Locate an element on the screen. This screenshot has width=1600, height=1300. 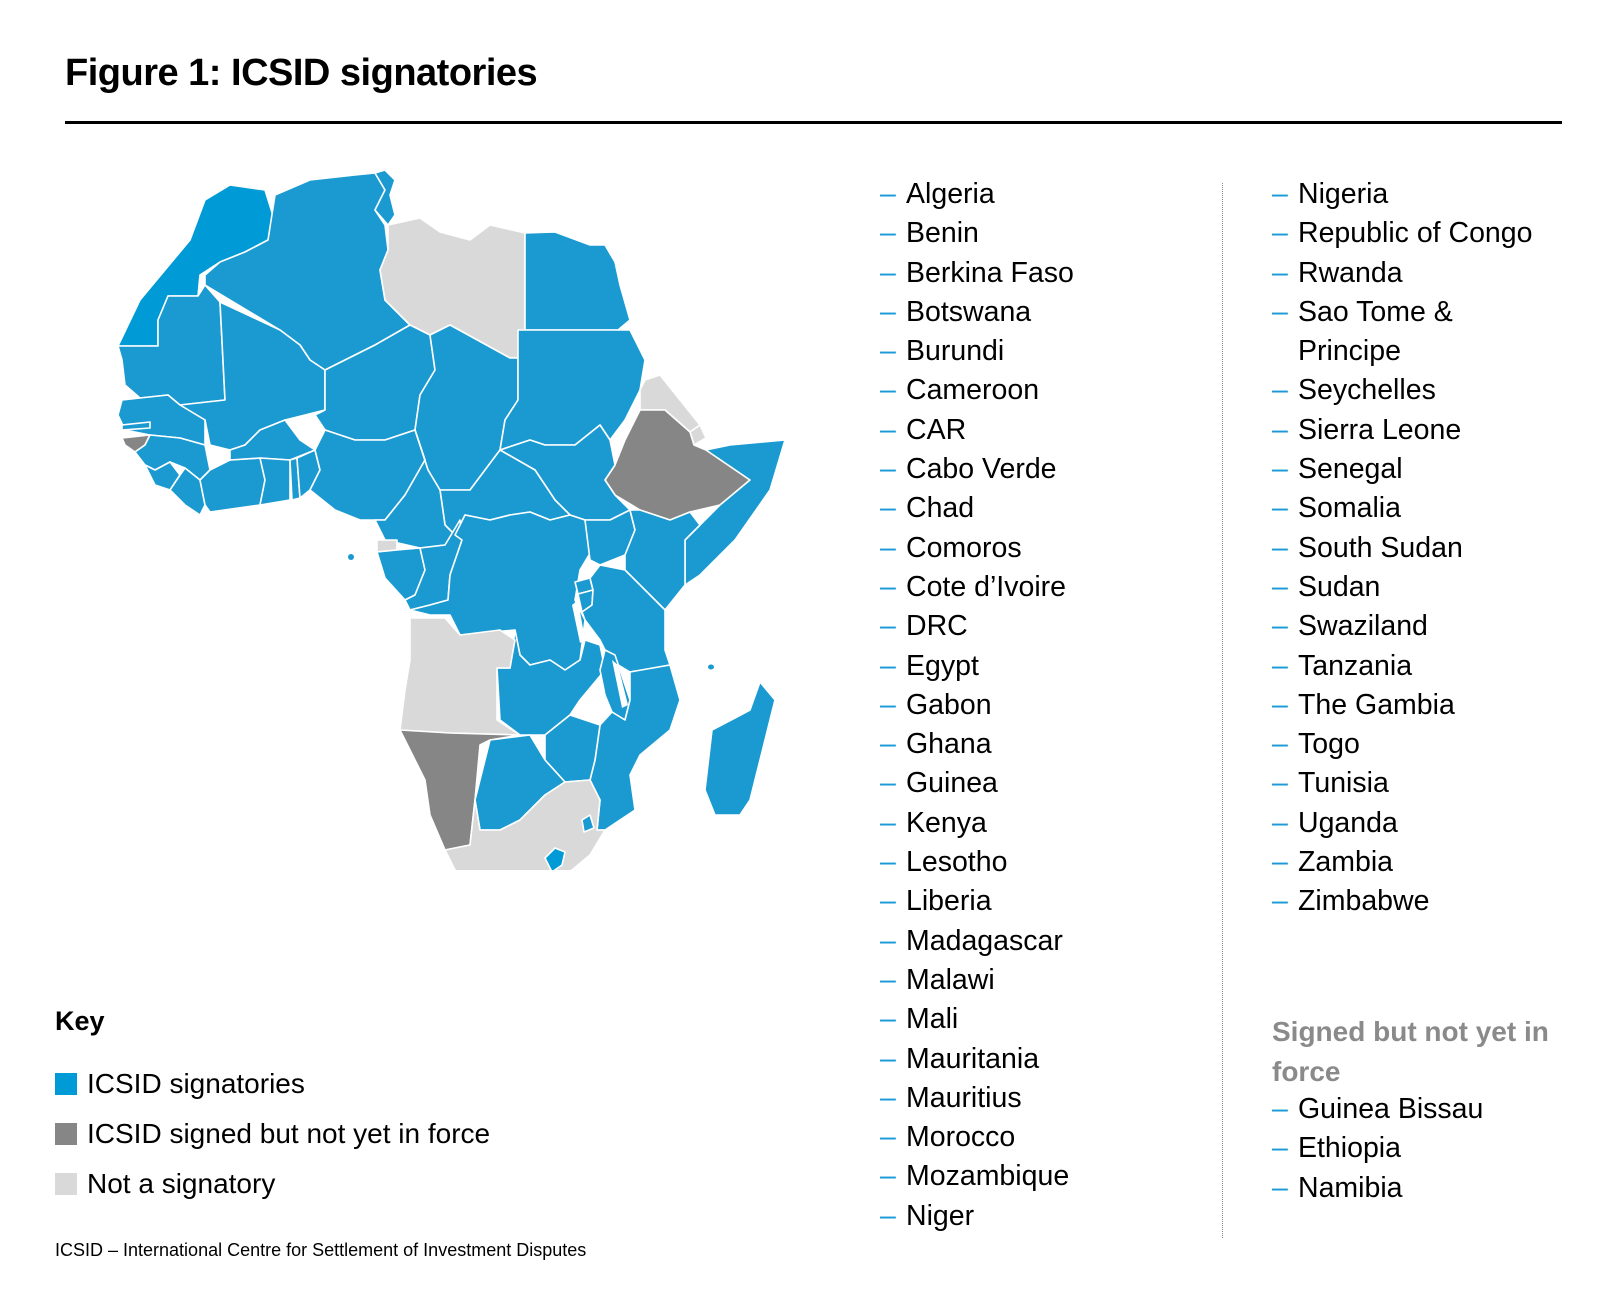
country-name: Zimbabwe is located at coordinates (1364, 901).